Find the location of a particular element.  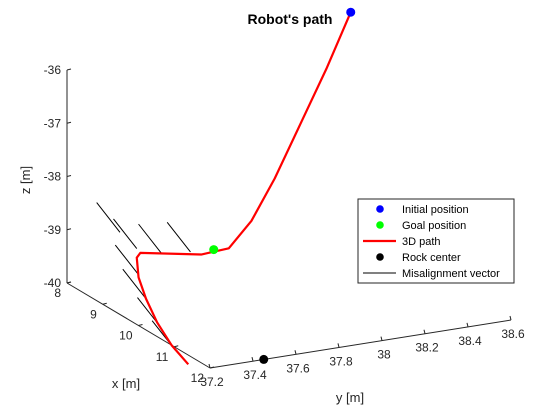

y-axis-label: y [m] is located at coordinates (350, 397).